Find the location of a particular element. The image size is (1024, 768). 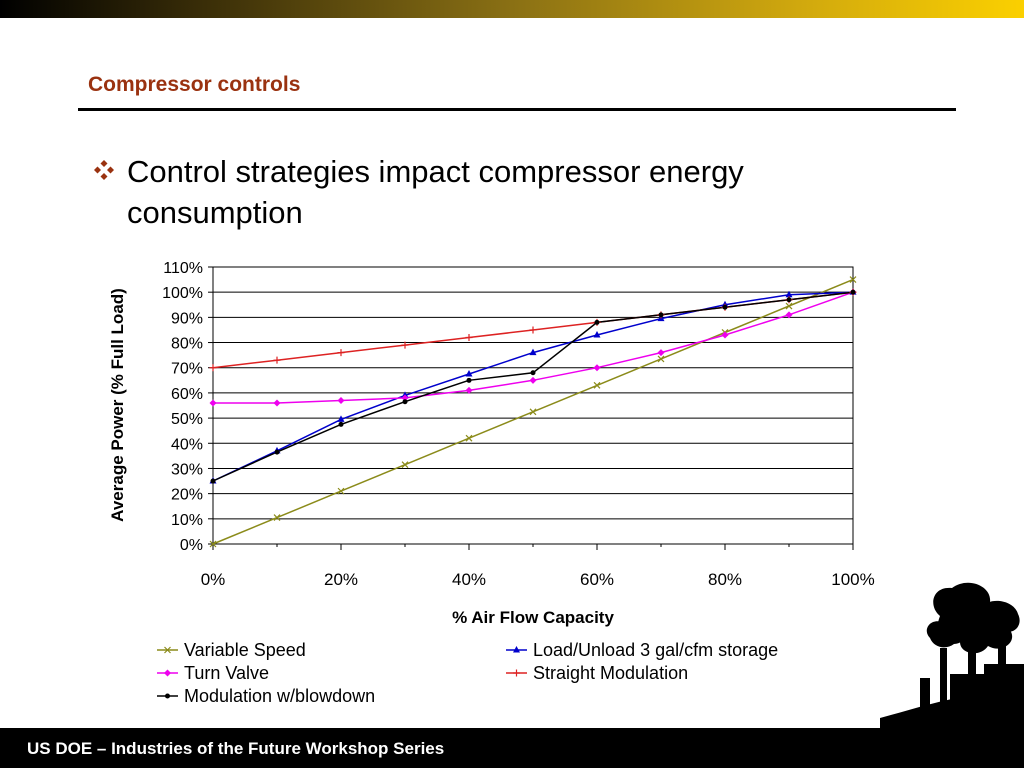

legend-label: Variable Speed is located at coordinates (245, 650).